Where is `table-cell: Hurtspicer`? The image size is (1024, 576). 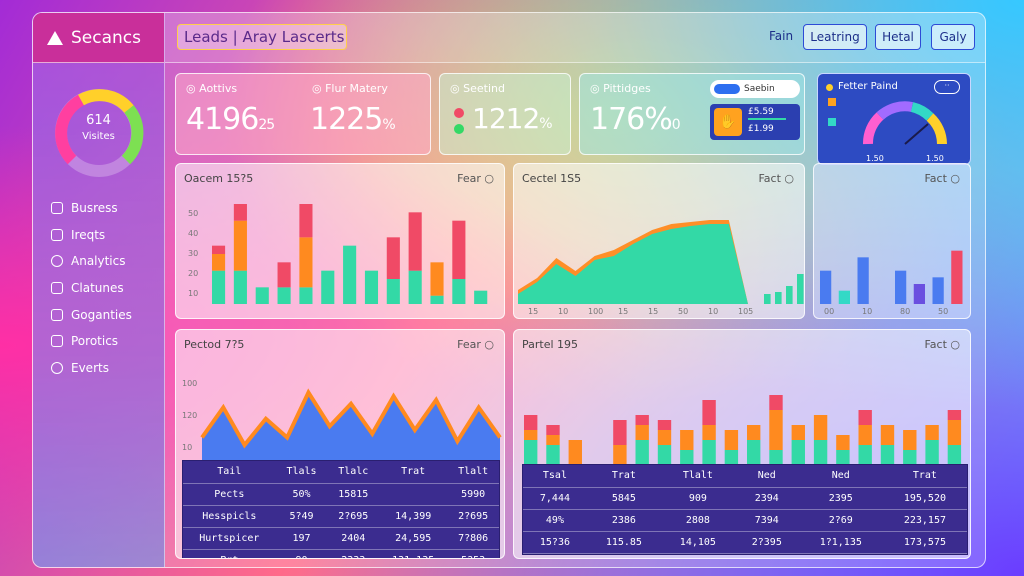 table-cell: Hurtspicer is located at coordinates (229, 538).